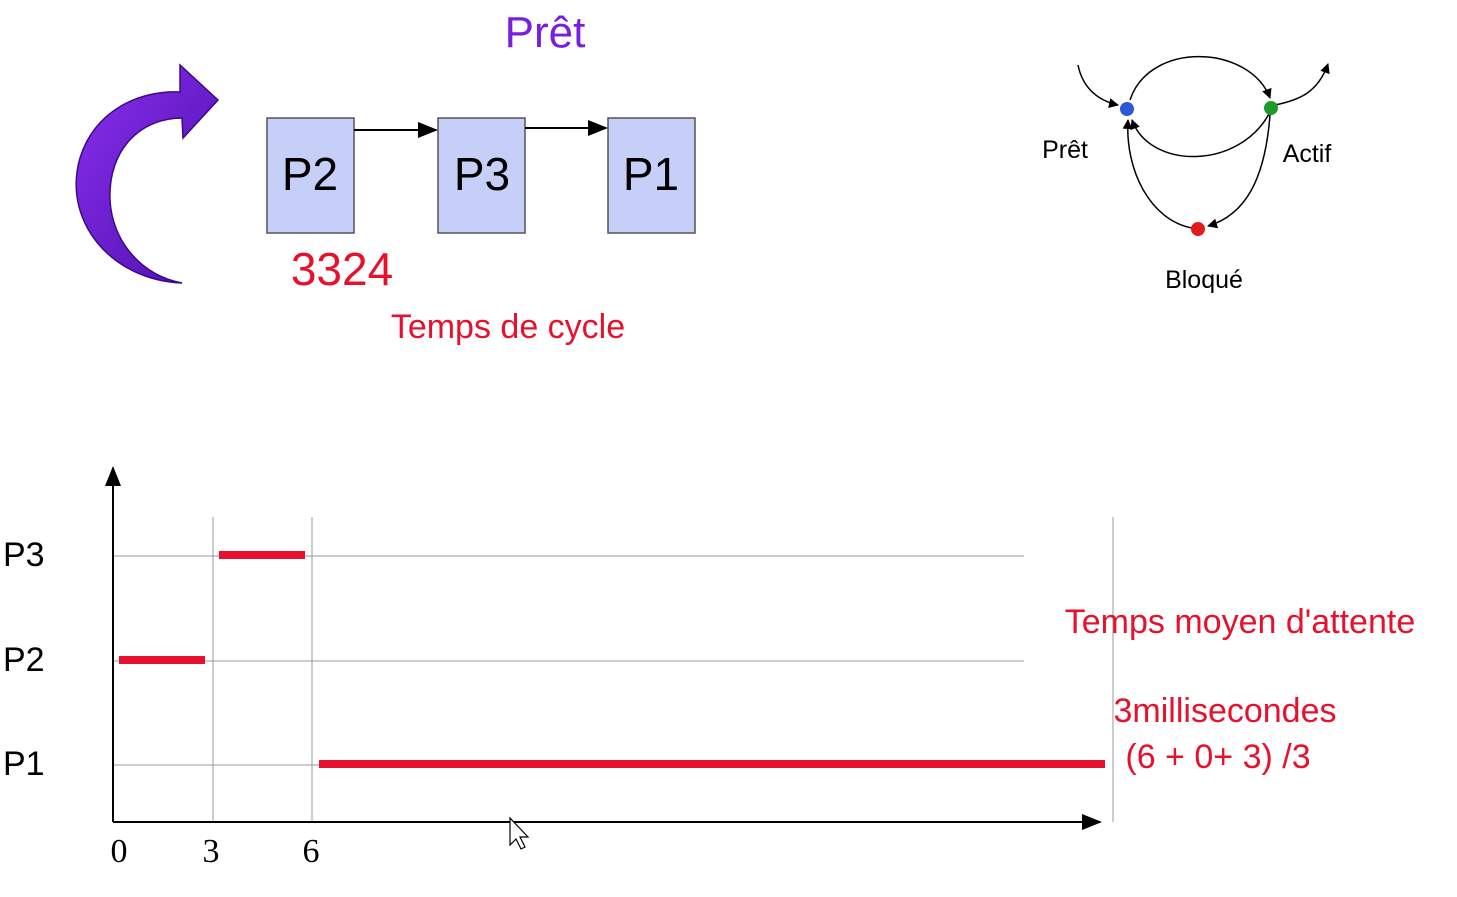 The width and height of the screenshot is (1457, 897). What do you see at coordinates (508, 327) in the screenshot?
I see `cycle-time-label: Temps de cycle` at bounding box center [508, 327].